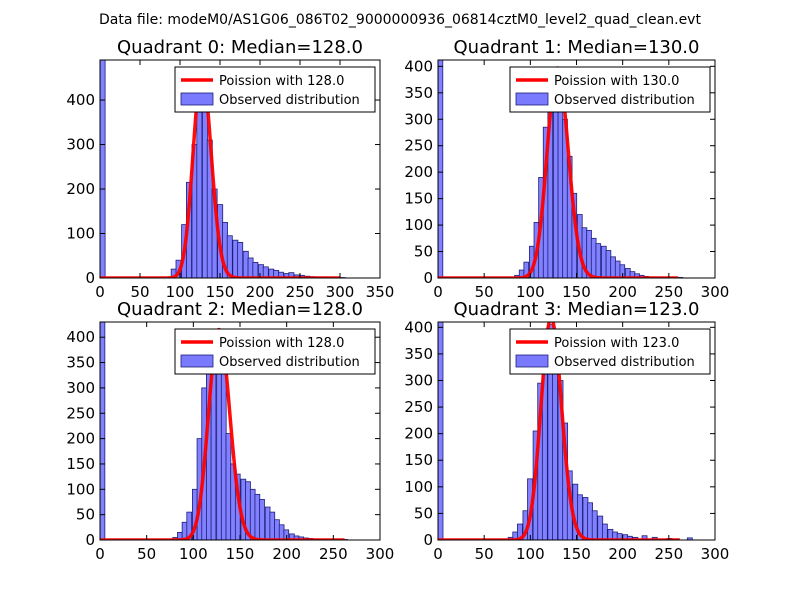 Image resolution: width=800 pixels, height=600 pixels. I want to click on legend-label-poisson: Poission with 130.0, so click(616, 81).